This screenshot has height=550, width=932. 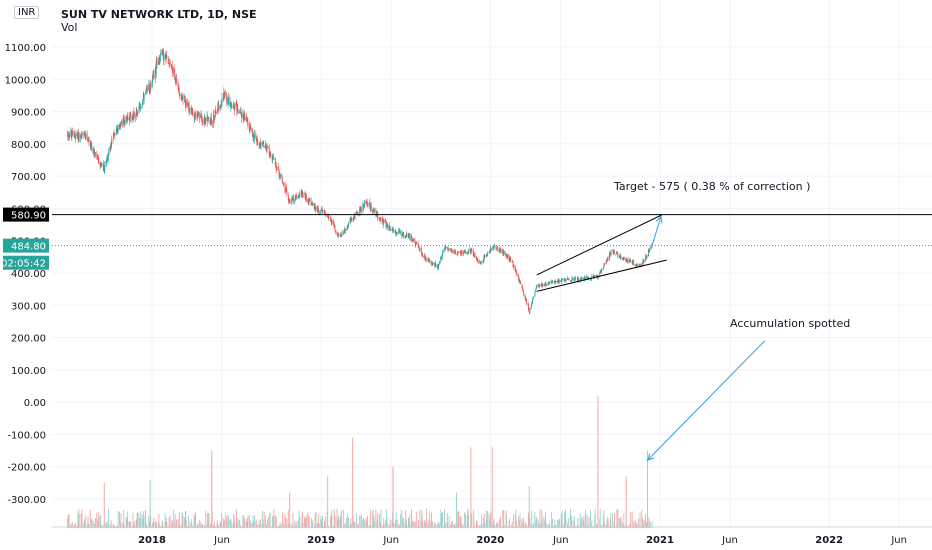 I want to click on currency-label: INR, so click(x=27, y=12).